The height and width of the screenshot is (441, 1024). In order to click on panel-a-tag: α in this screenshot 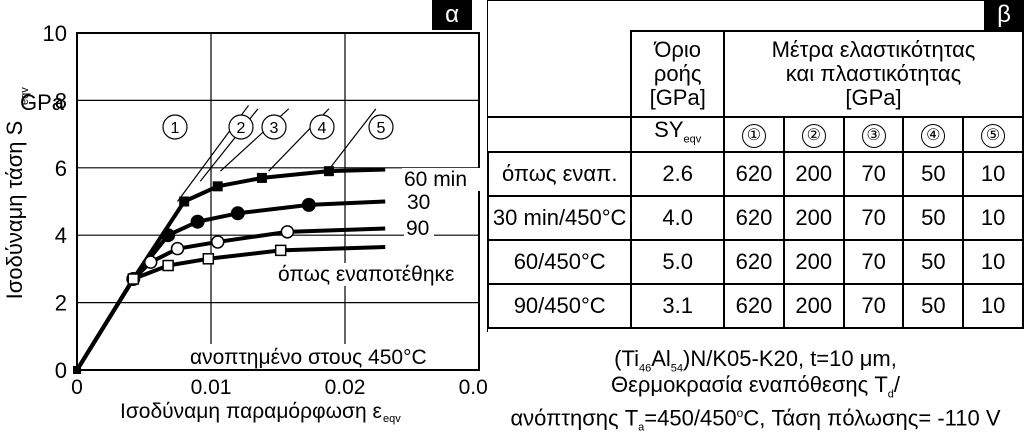, I will do `click(452, 15)`.